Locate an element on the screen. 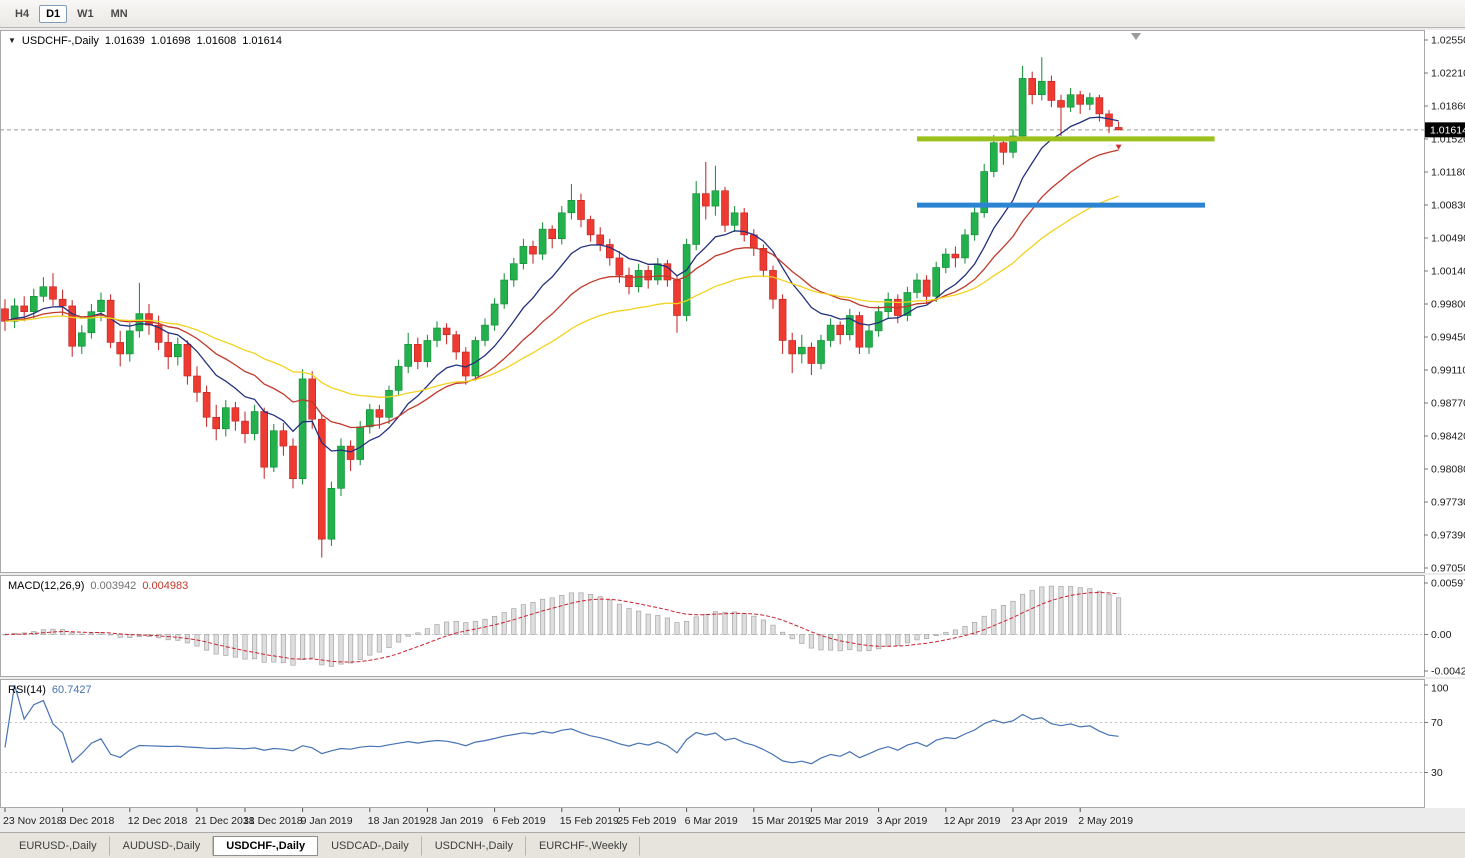 The width and height of the screenshot is (1465, 858). macd-title-row: MACD(12,26,9) 0.003942 0.004983 is located at coordinates (98, 586).